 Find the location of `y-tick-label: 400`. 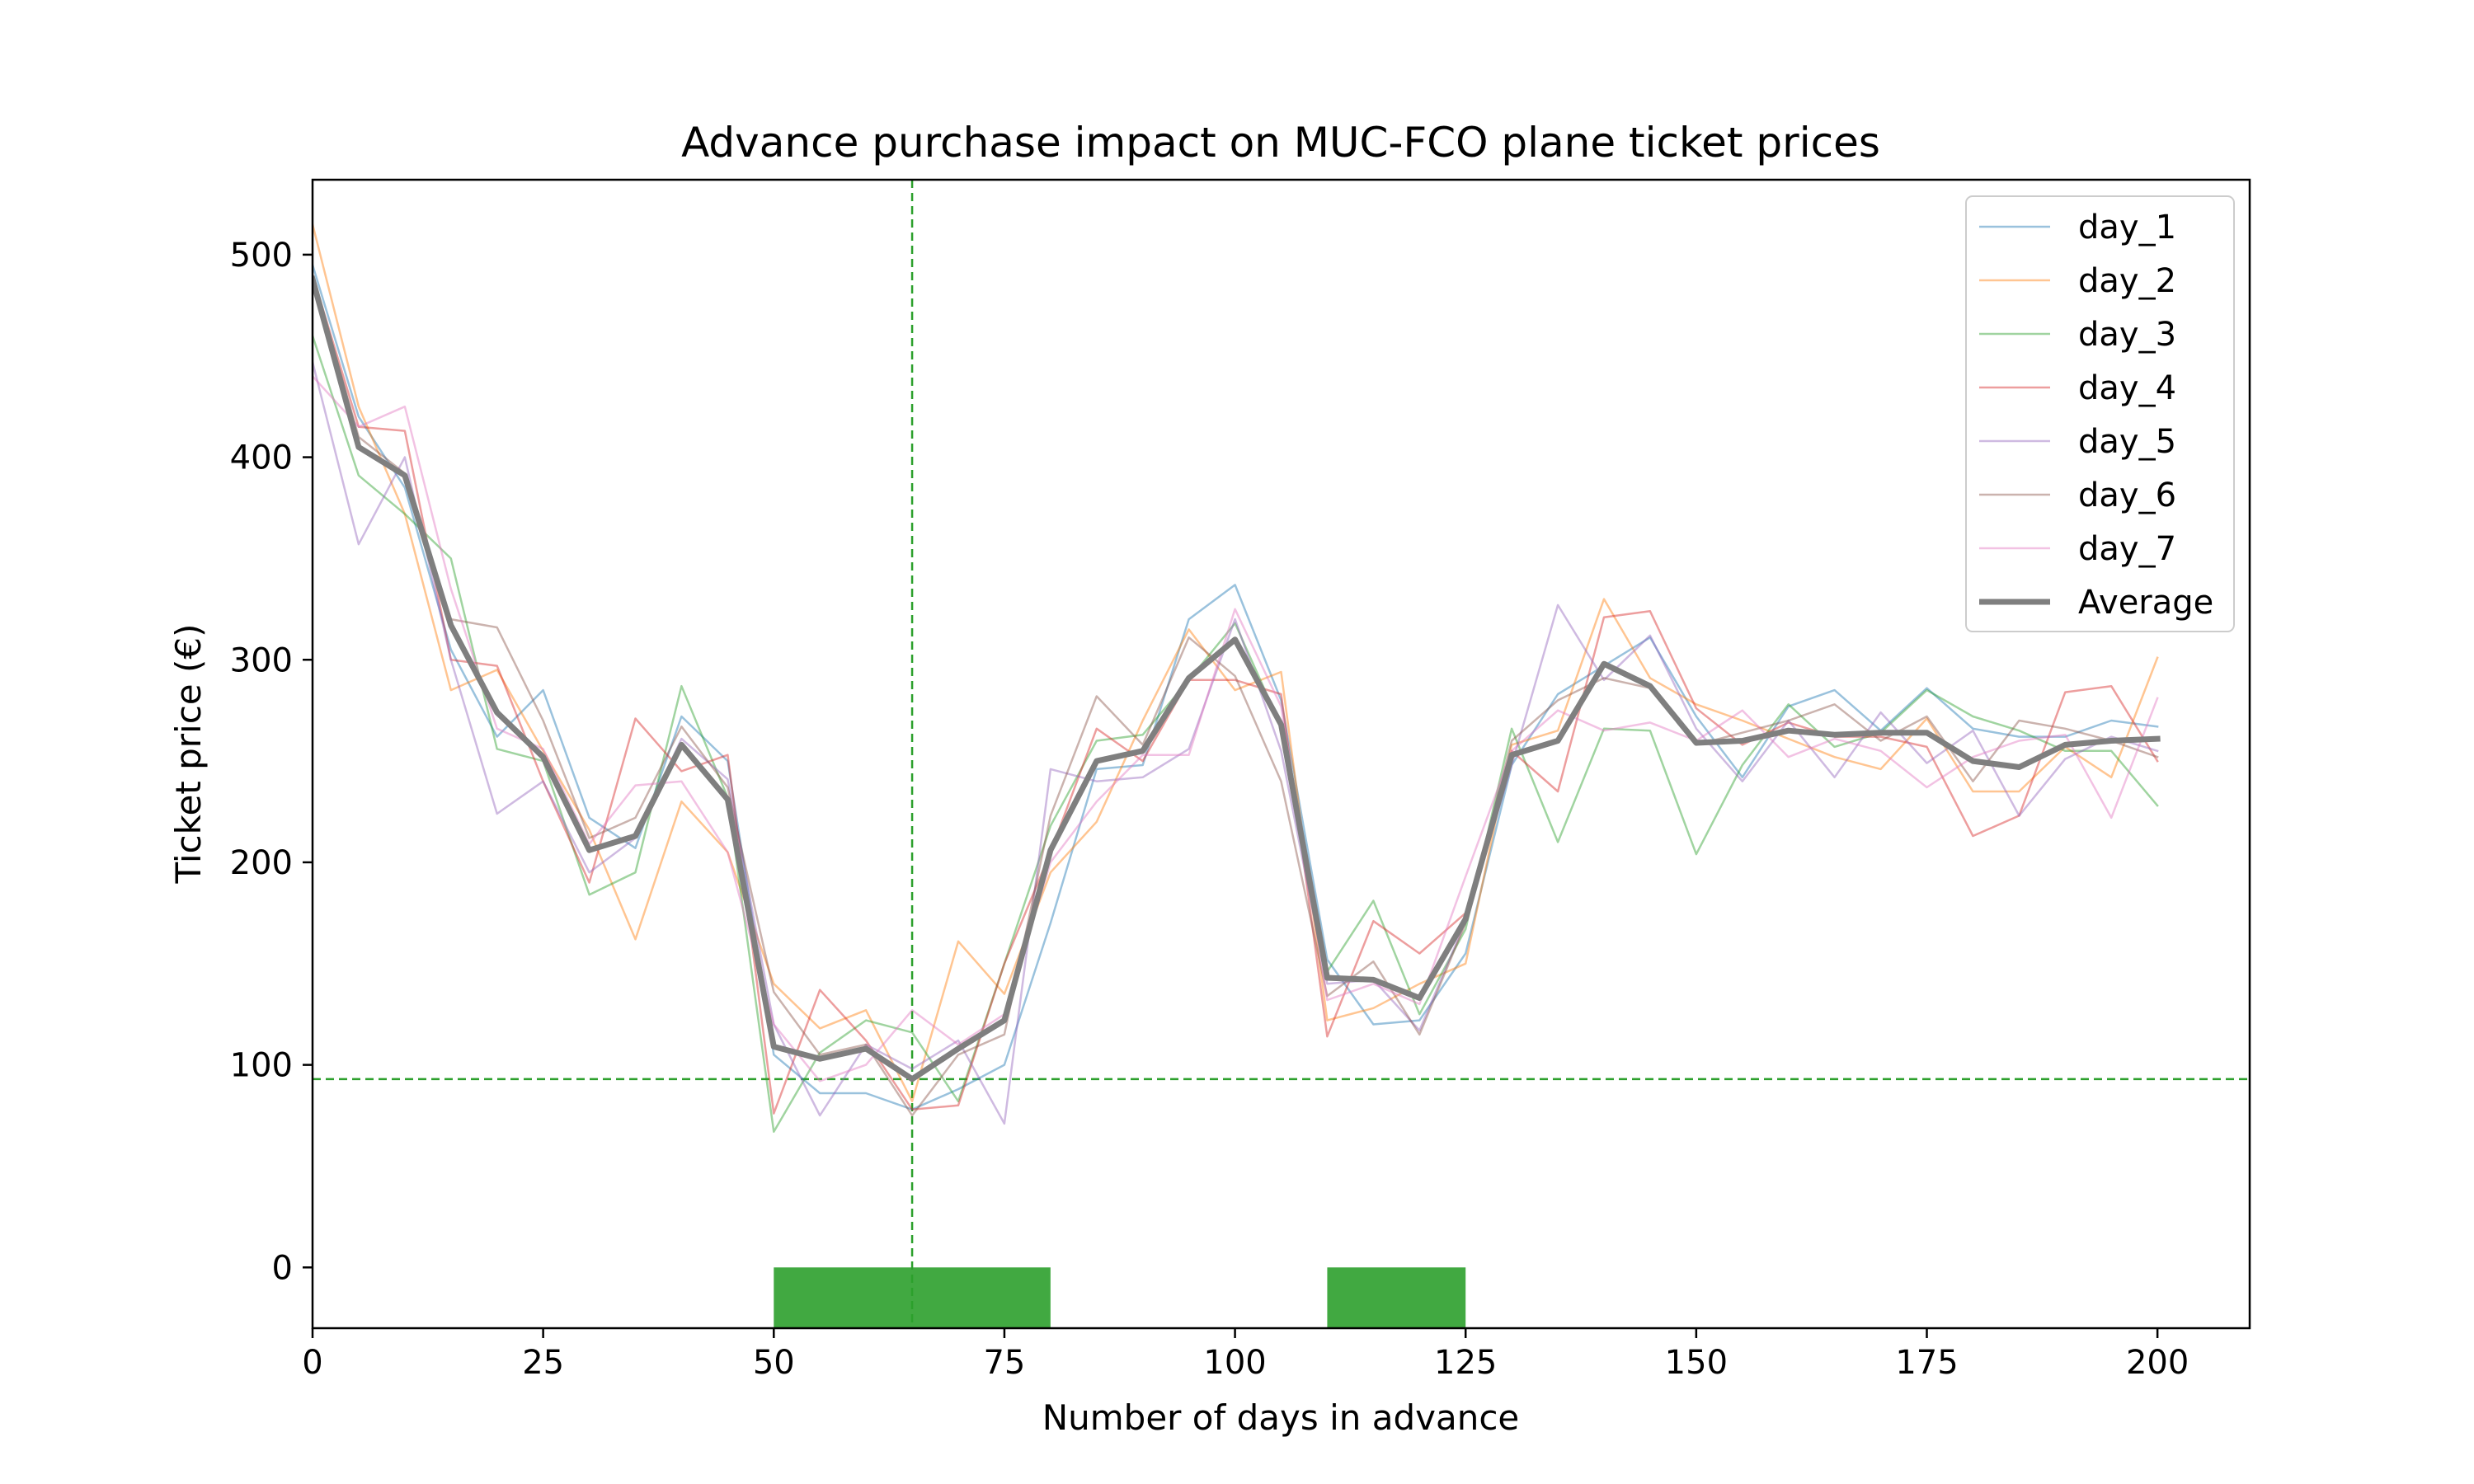

y-tick-label: 400 is located at coordinates (261, 458).